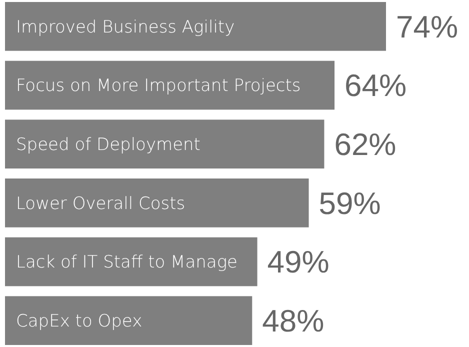  Describe the element at coordinates (127, 262) in the screenshot. I see `y-tick-label: Lack of IT Staff to Manage` at that location.